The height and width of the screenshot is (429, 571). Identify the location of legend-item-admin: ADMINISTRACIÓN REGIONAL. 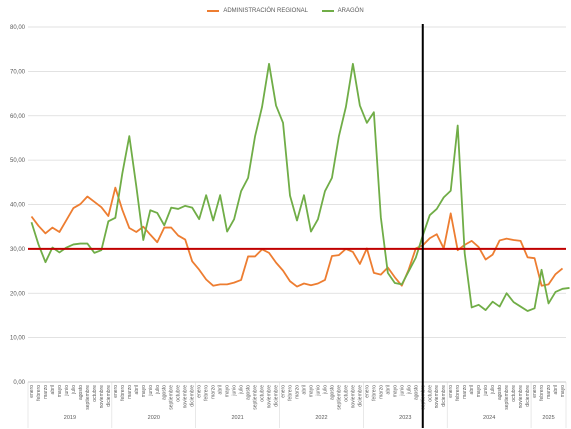
(257, 11).